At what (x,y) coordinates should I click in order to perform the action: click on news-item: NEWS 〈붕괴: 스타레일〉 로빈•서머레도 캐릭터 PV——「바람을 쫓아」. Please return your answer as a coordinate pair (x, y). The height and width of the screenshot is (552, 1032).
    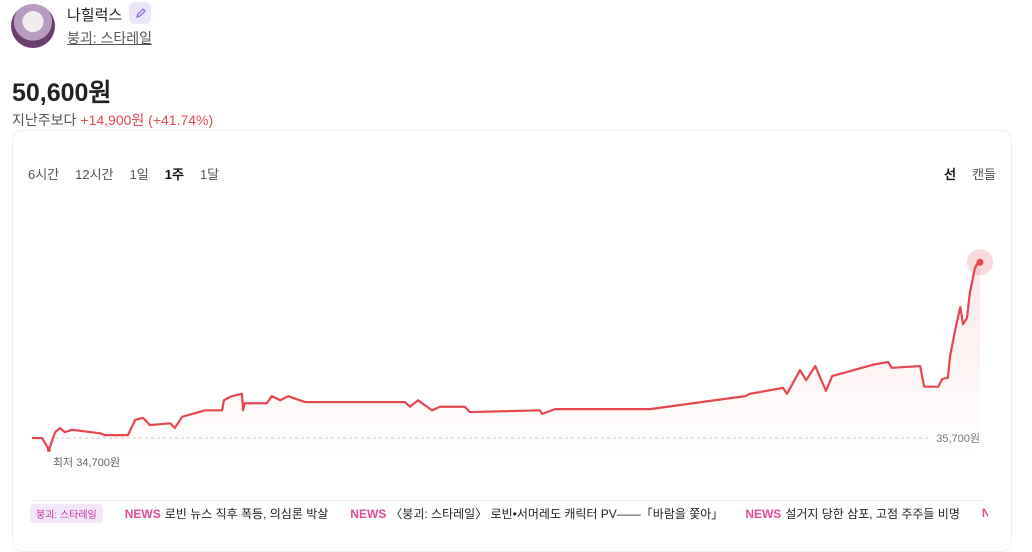
    Looking at the image, I should click on (536, 513).